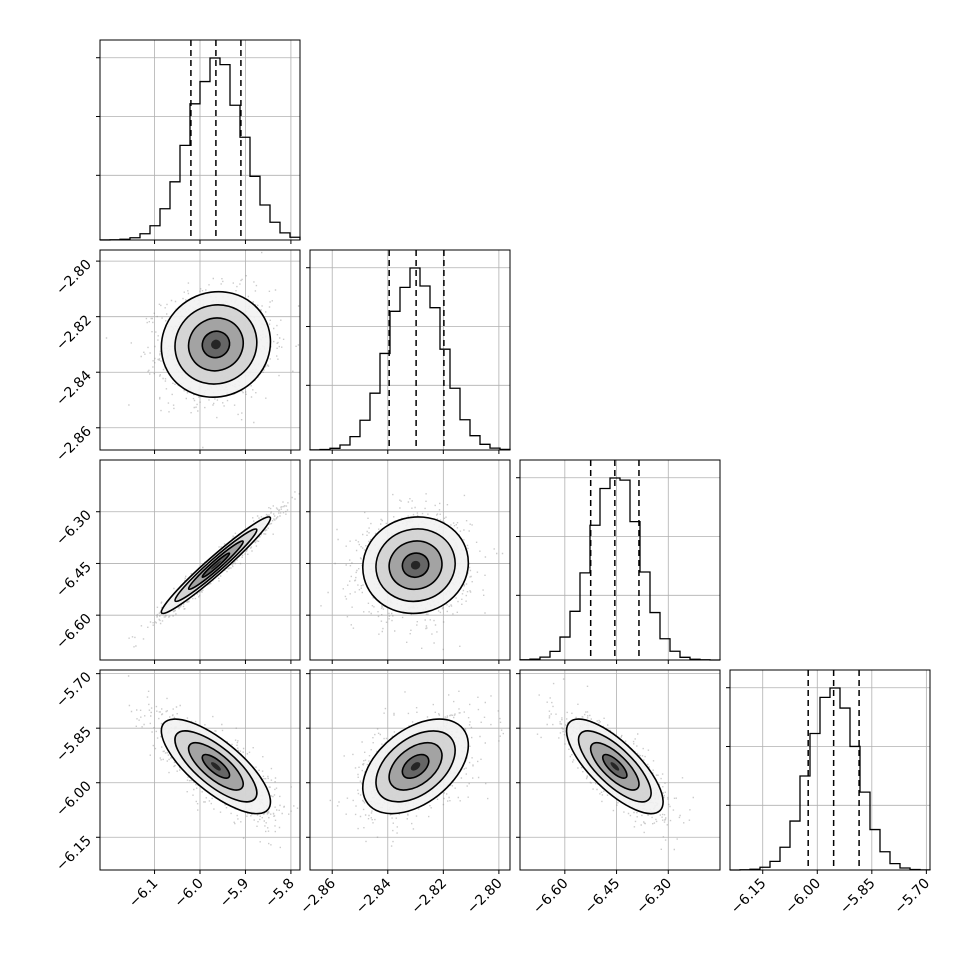  I want to click on y-tick-label: −2.80, so click(74, 278).